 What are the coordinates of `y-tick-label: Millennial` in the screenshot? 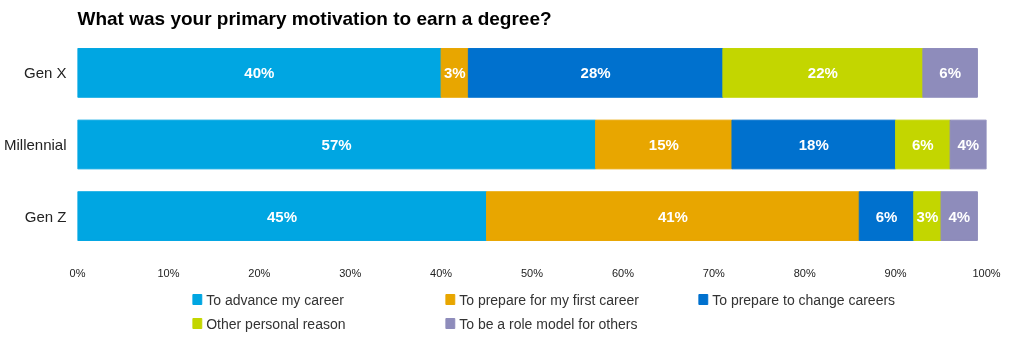 It's located at (35, 144).